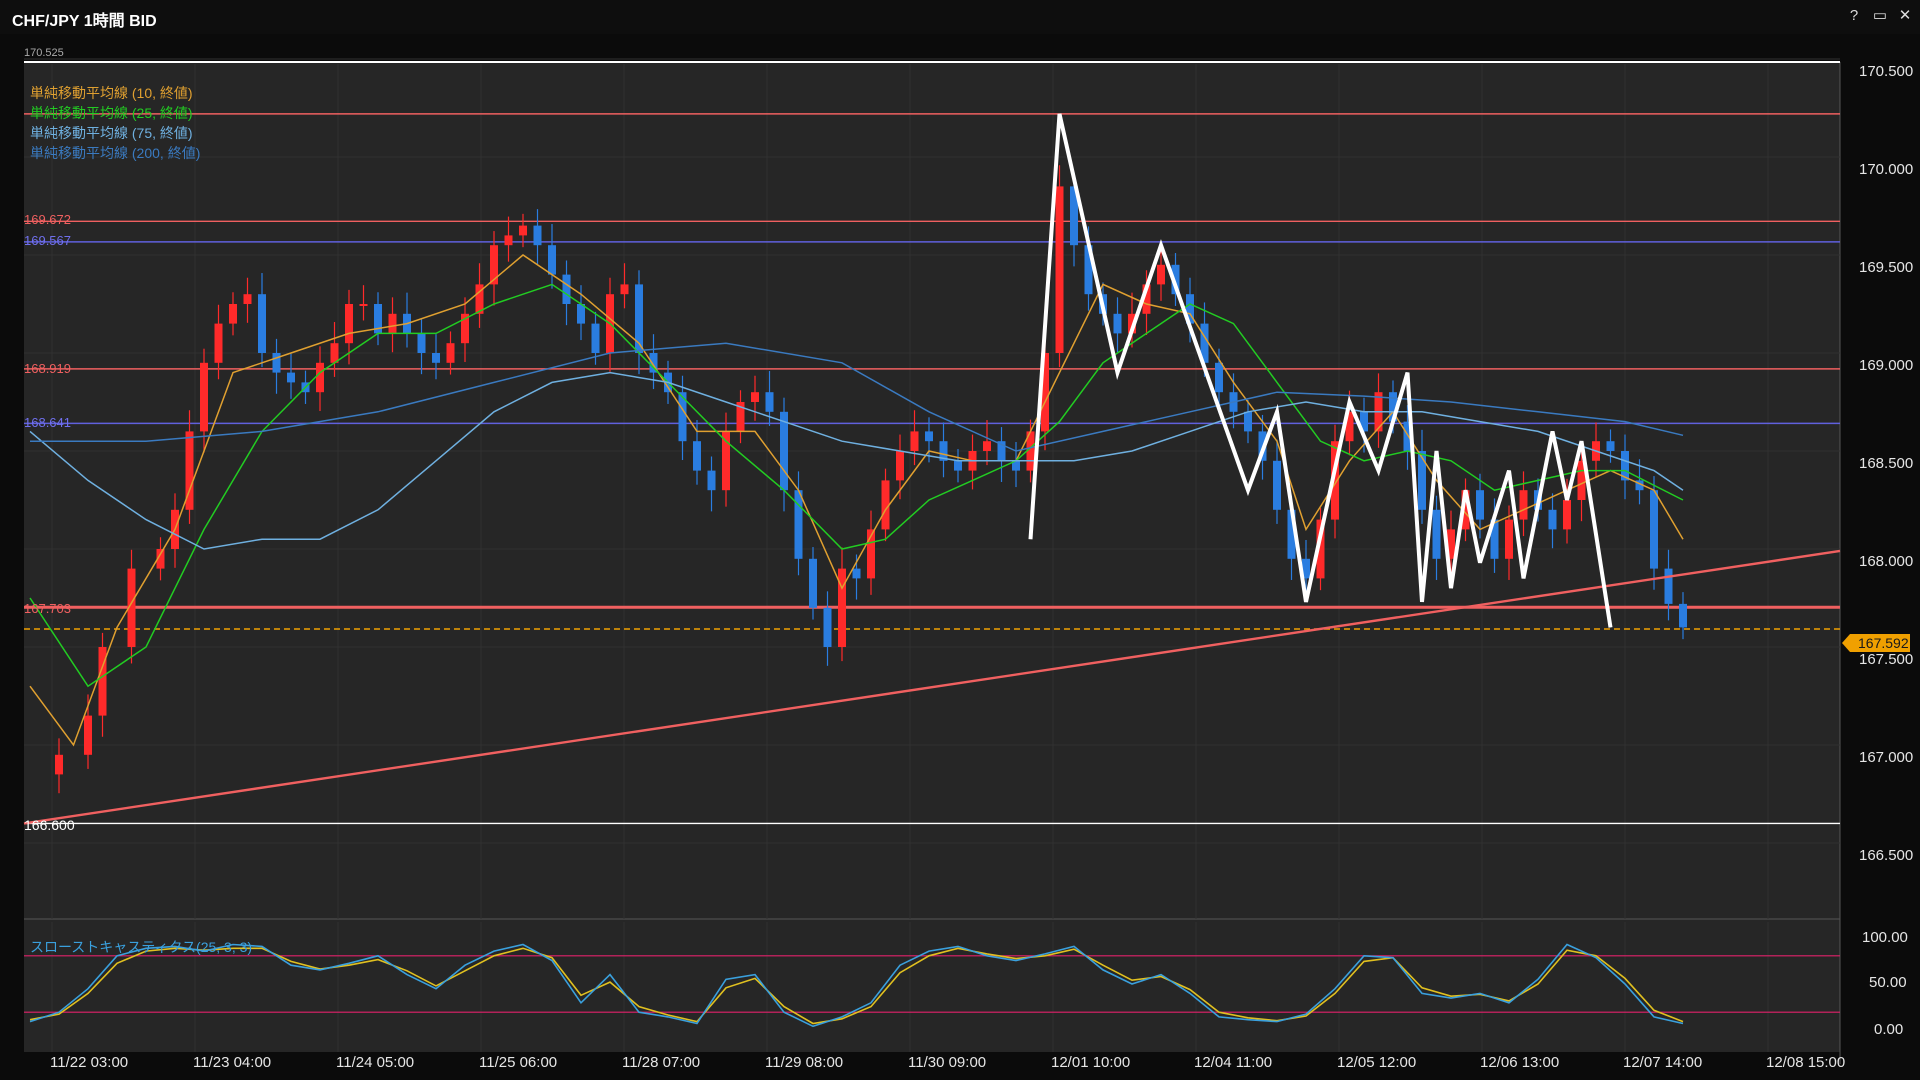 The image size is (1920, 1080). Describe the element at coordinates (232, 1062) in the screenshot. I see `x-tick-label: 11/23 04:00` at that location.